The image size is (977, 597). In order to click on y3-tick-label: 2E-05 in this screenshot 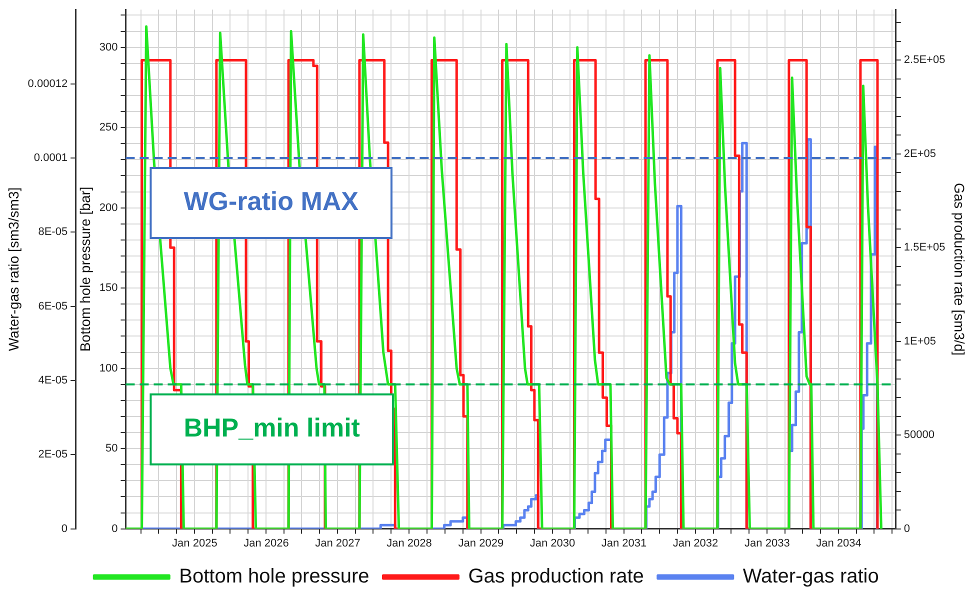, I will do `click(53, 454)`.